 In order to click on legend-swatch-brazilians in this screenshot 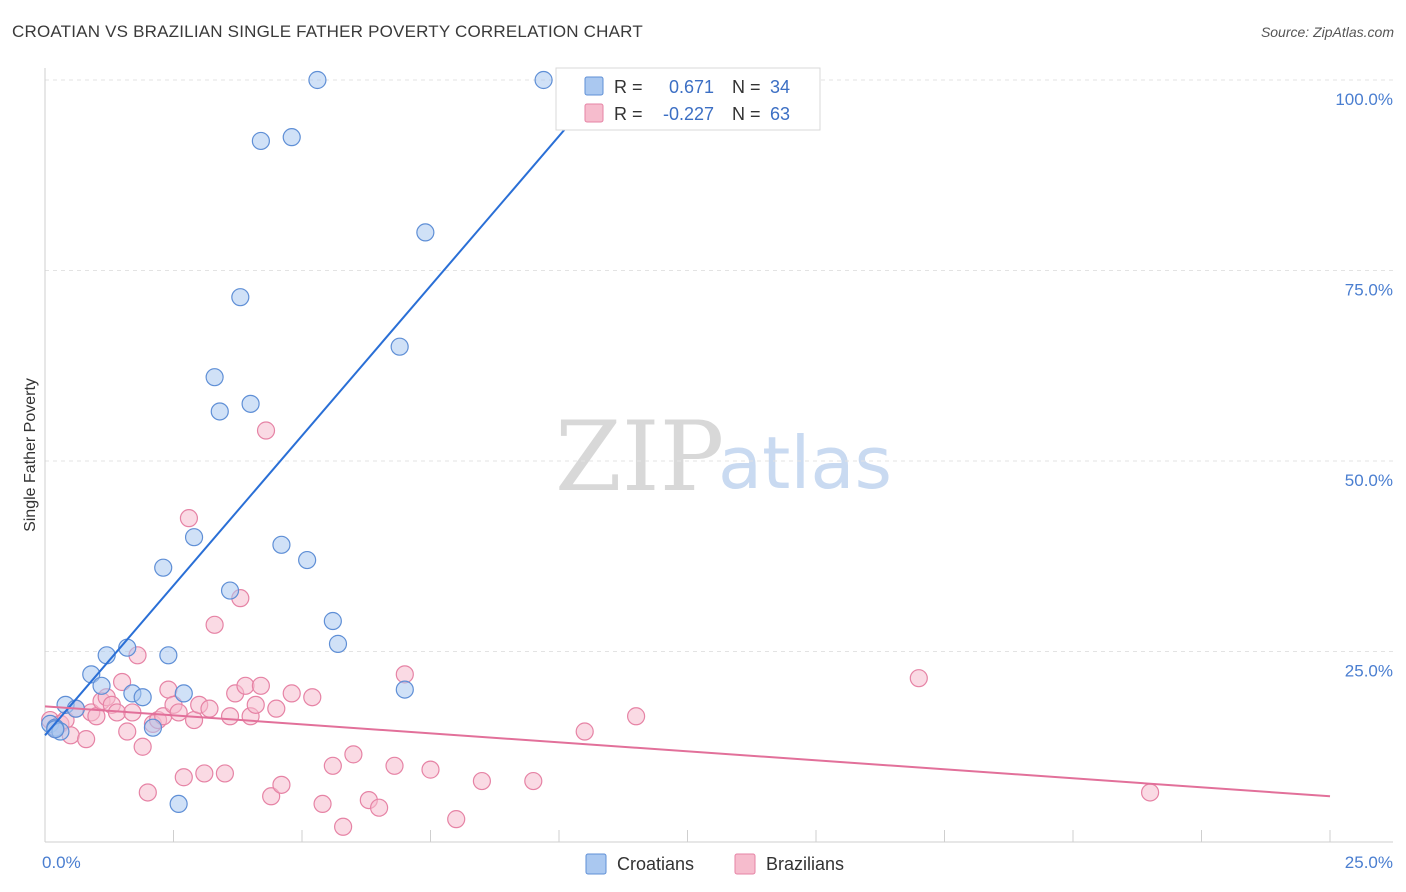, I will do `click(594, 113)`.